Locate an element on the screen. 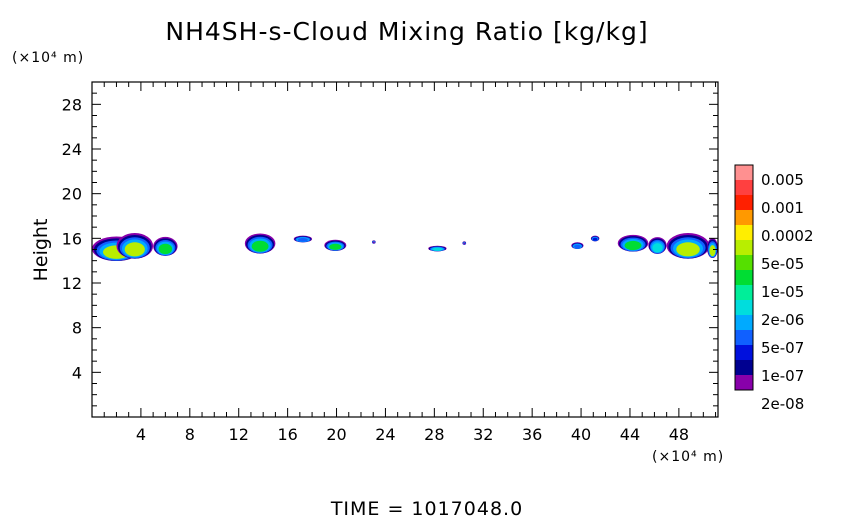 The image size is (854, 519). y-tick-label: 12 is located at coordinates (72, 283).